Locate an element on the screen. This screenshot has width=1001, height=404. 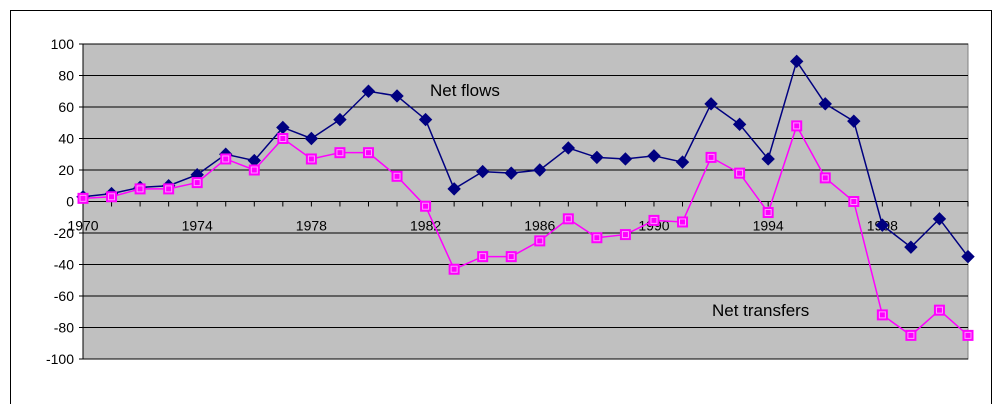
annotation-net-flows: Net flows is located at coordinates (465, 90).